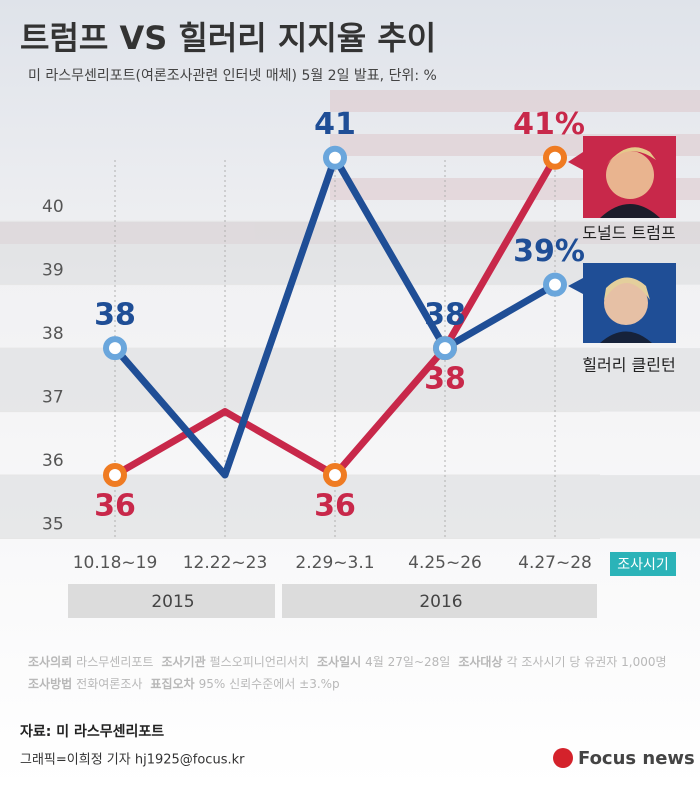 The width and height of the screenshot is (700, 792). Describe the element at coordinates (53, 271) in the screenshot. I see `y-tick-label: 39` at that location.